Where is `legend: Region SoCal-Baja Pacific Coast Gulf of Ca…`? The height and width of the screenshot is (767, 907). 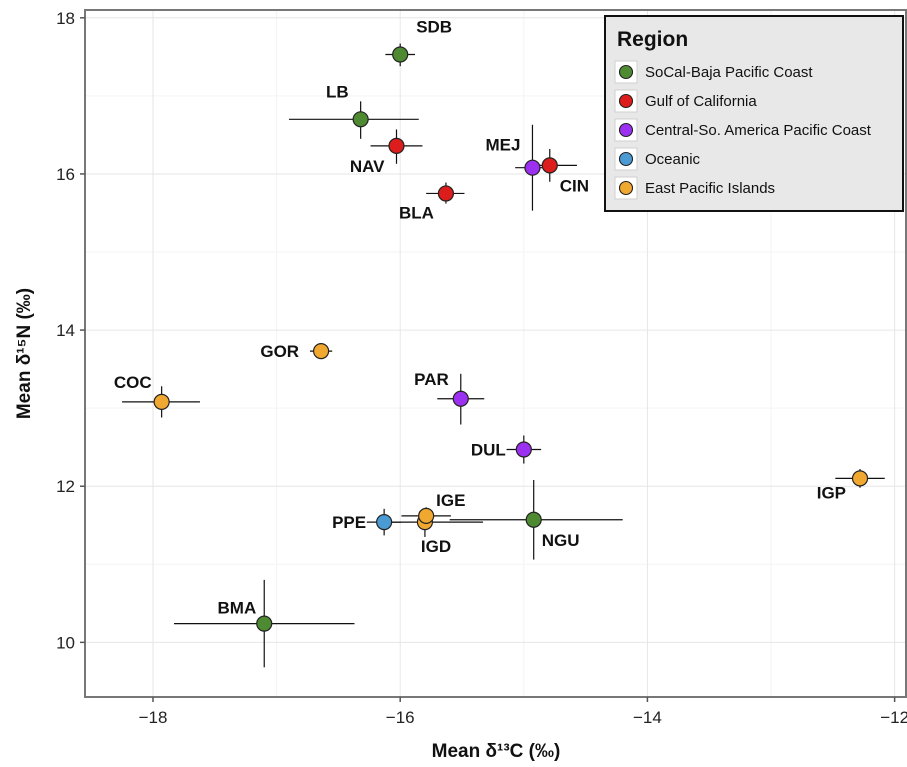
legend: Region SoCal-Baja Pacific Coast Gulf of Ca… is located at coordinates (754, 113).